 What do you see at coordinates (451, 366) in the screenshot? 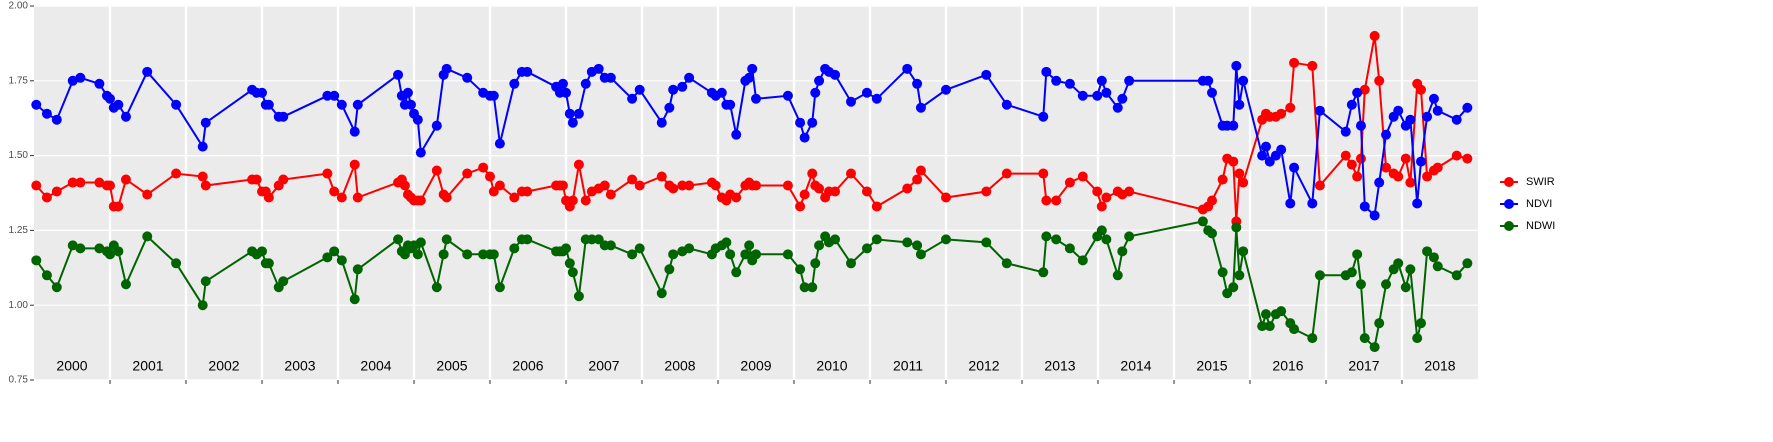
I see `year-label: 2005` at bounding box center [451, 366].